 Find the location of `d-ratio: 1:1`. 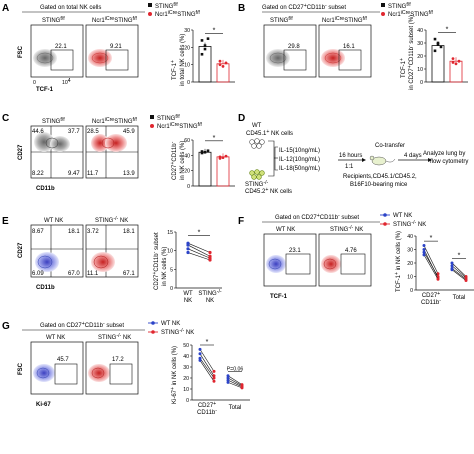

d-ratio: 1:1 is located at coordinates (349, 167).